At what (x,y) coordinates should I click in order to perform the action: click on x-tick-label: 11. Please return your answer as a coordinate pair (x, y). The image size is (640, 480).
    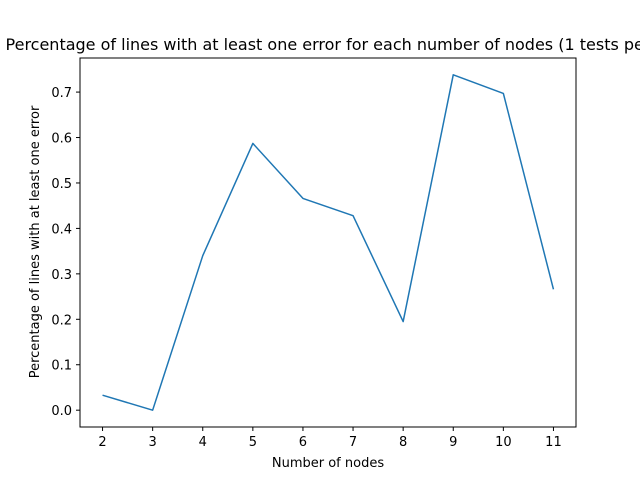
    Looking at the image, I should click on (553, 442).